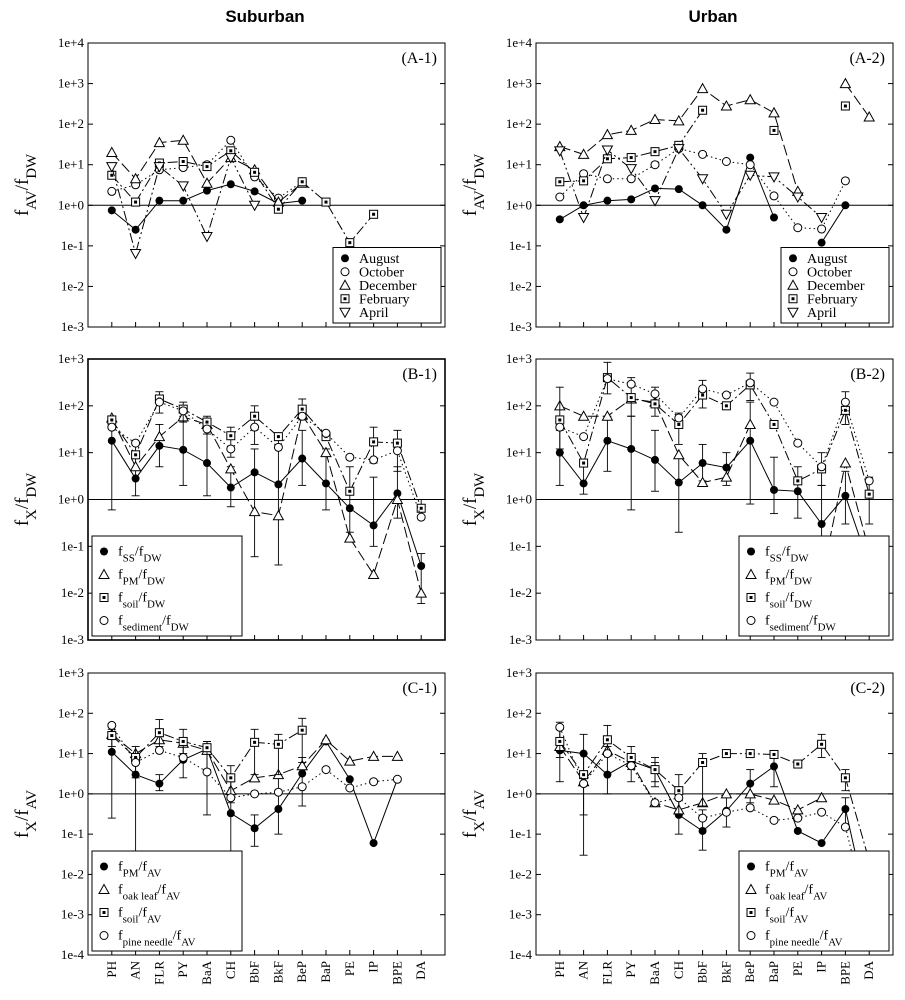  Describe the element at coordinates (725, 972) in the screenshot. I see `x-tick-label: BkF` at that location.